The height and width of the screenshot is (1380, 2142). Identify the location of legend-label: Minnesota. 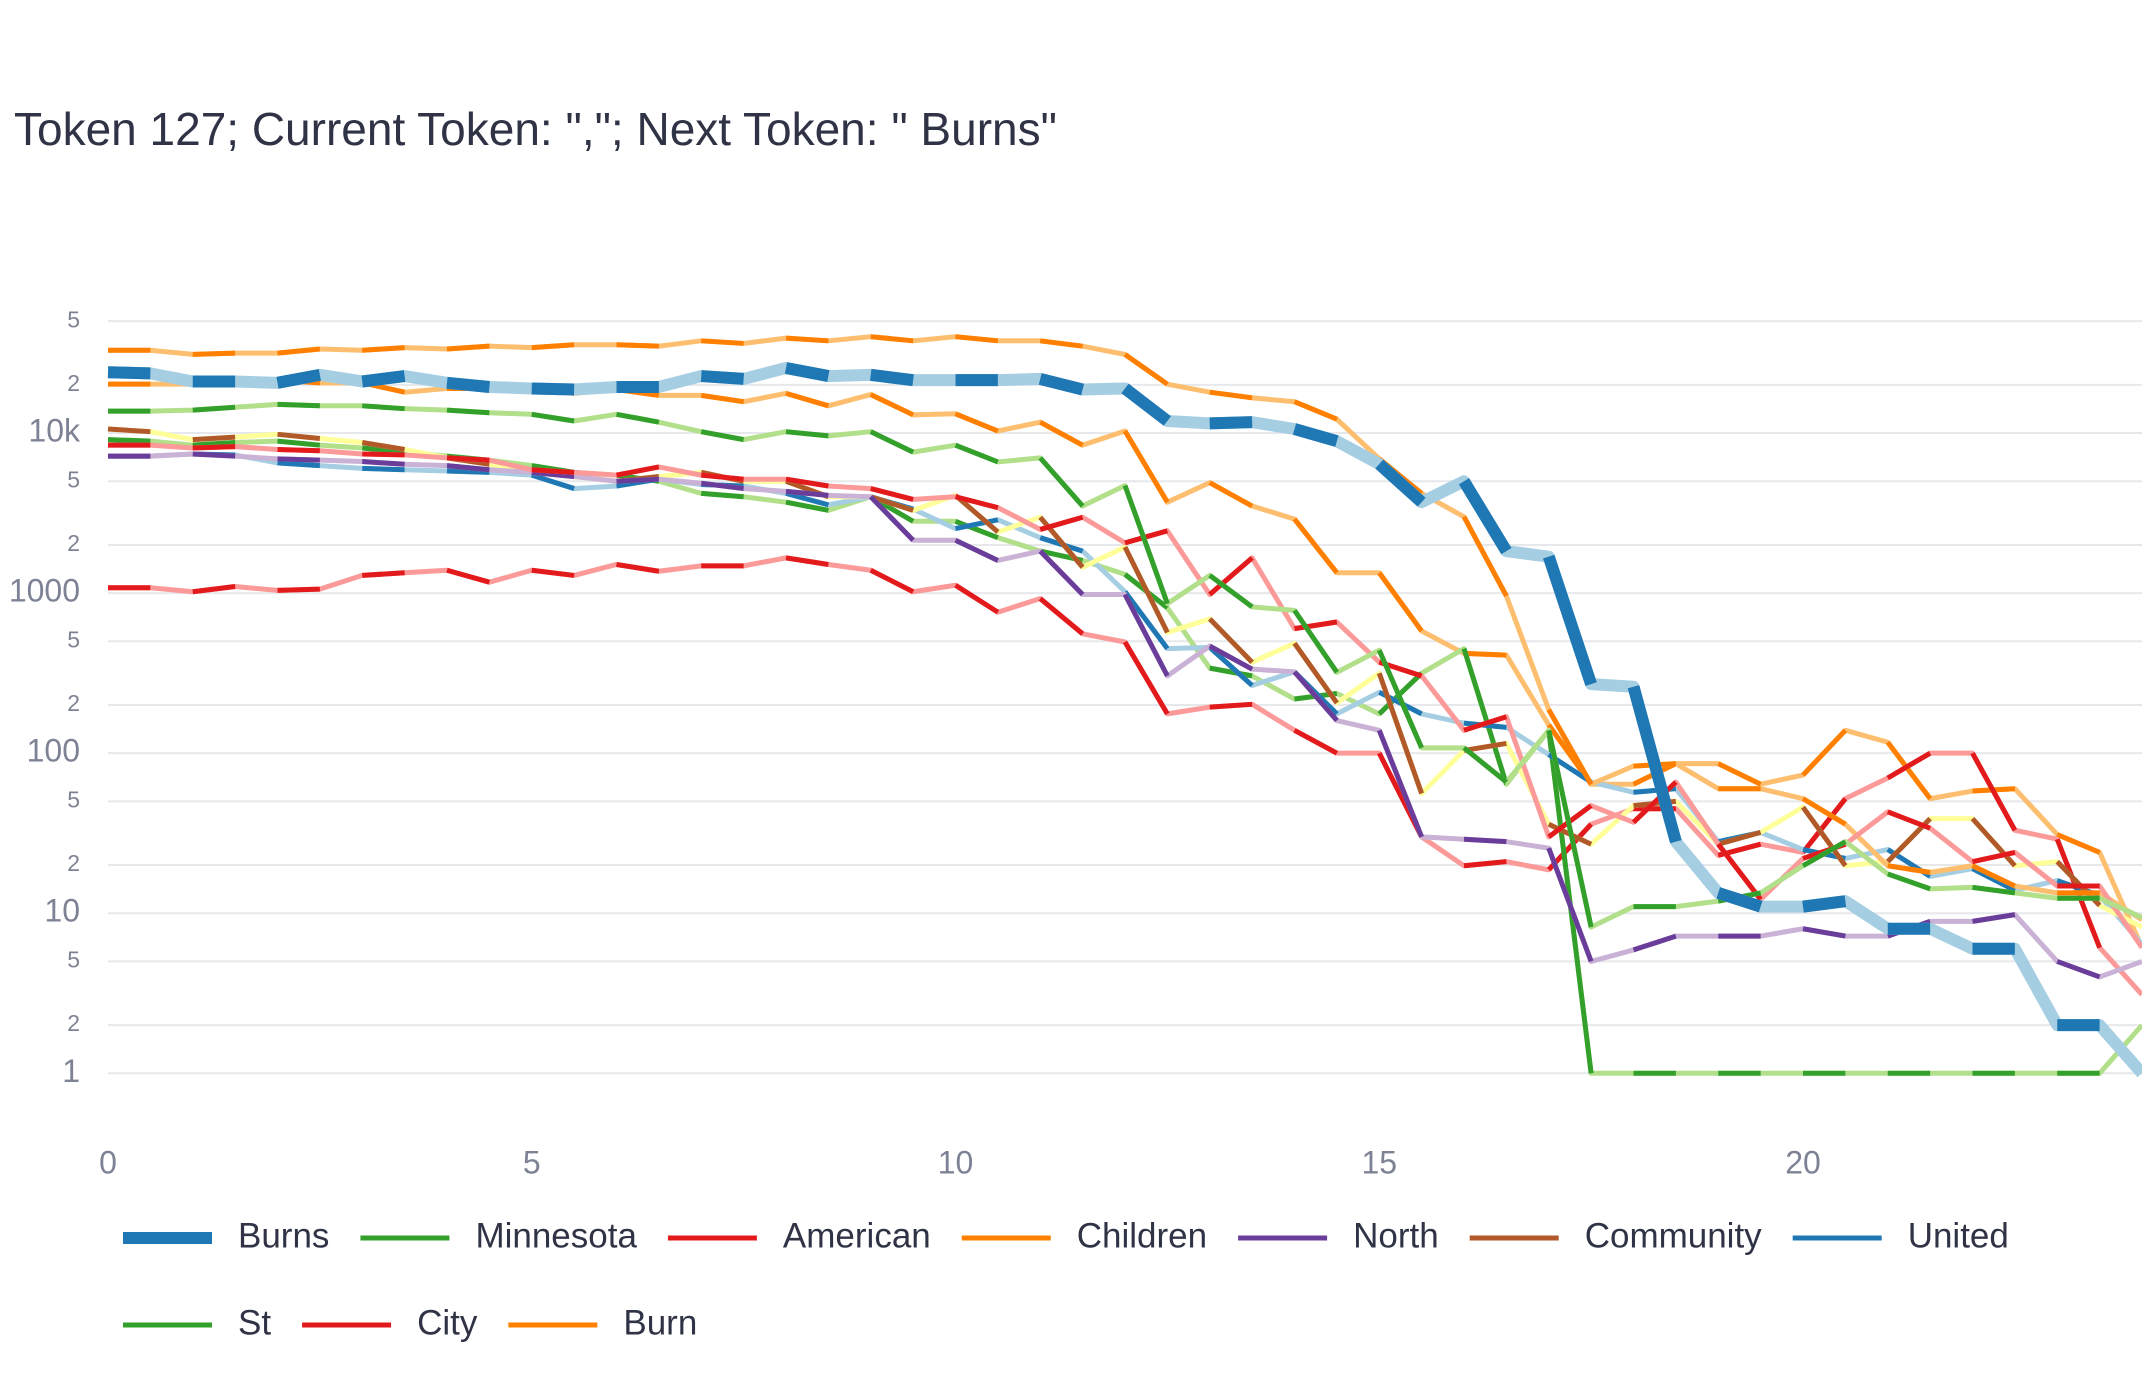
(556, 1235).